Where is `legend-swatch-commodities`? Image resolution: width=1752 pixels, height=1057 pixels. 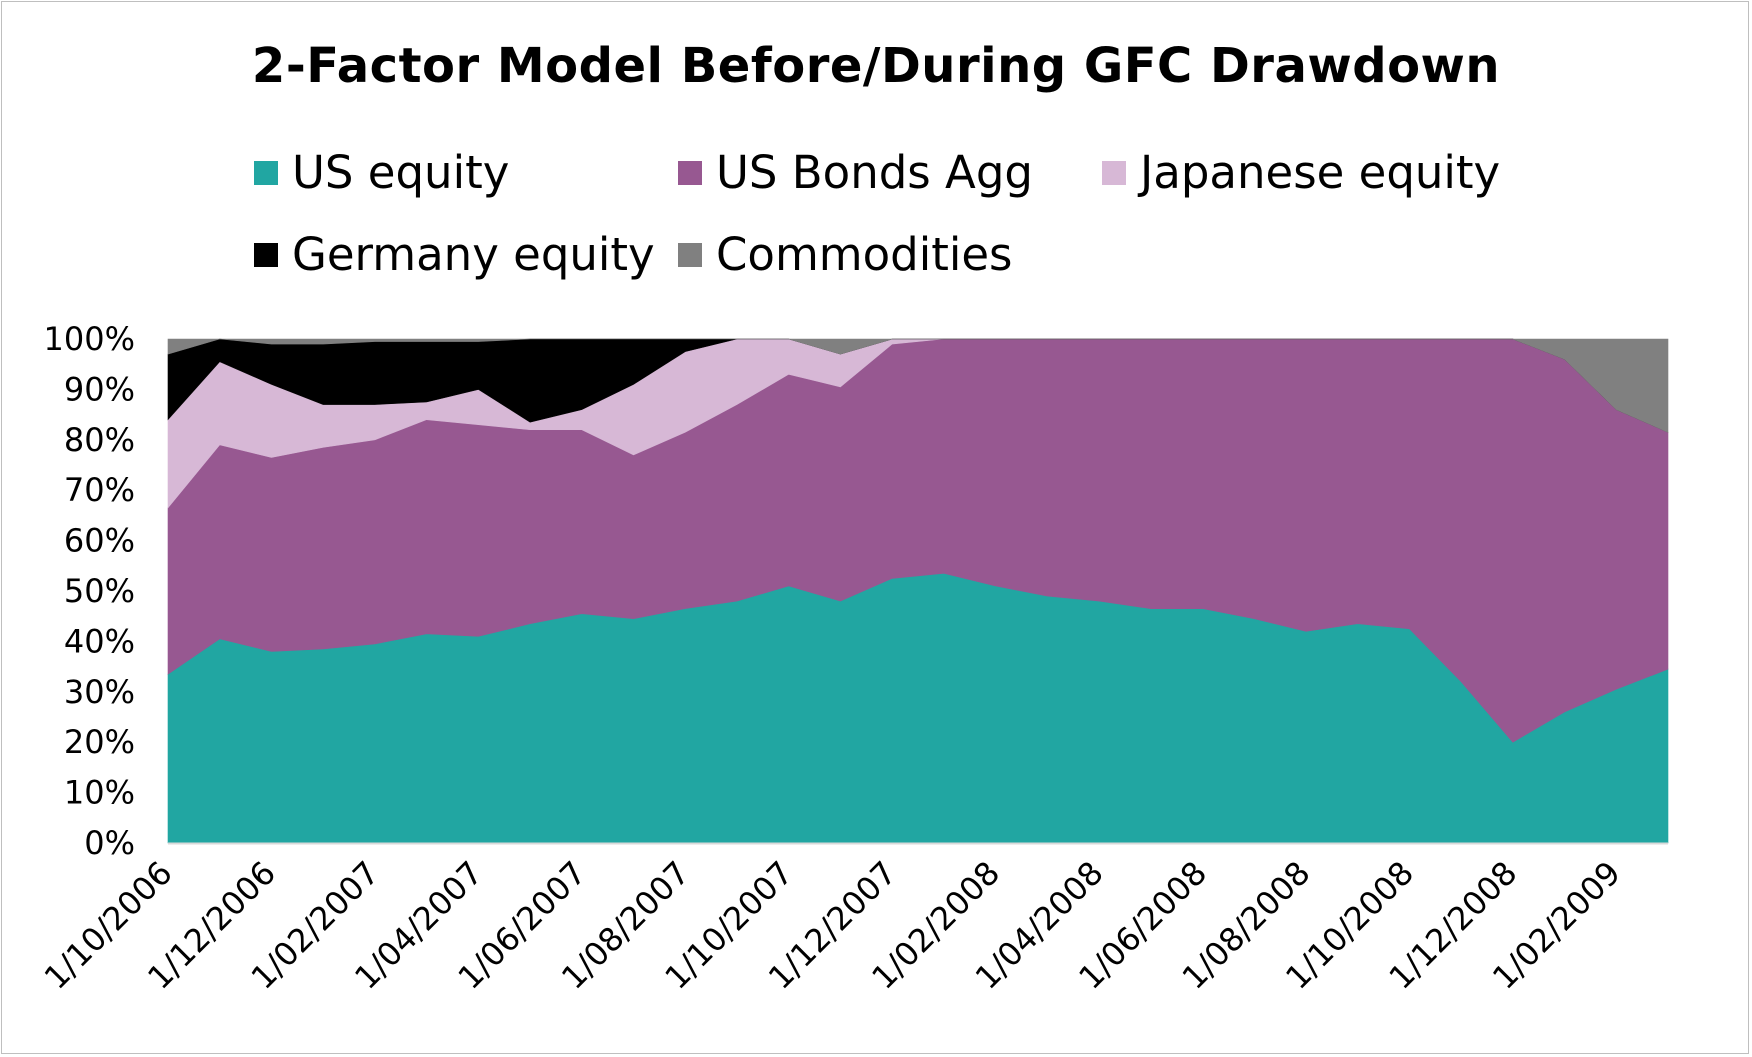
legend-swatch-commodities is located at coordinates (690, 254).